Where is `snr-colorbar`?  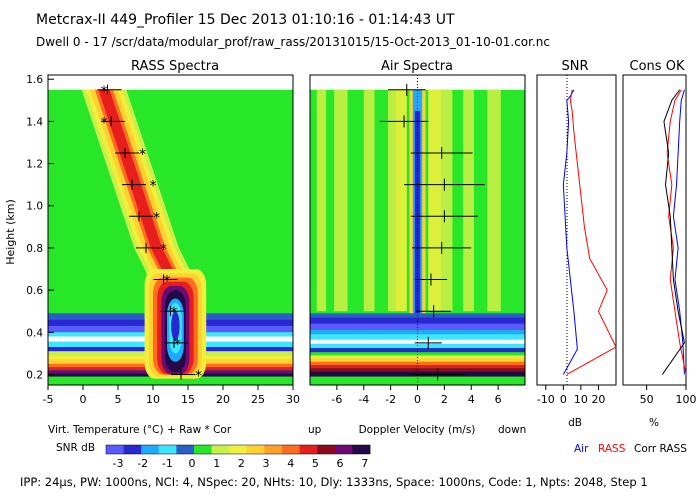 snr-colorbar is located at coordinates (238, 449).